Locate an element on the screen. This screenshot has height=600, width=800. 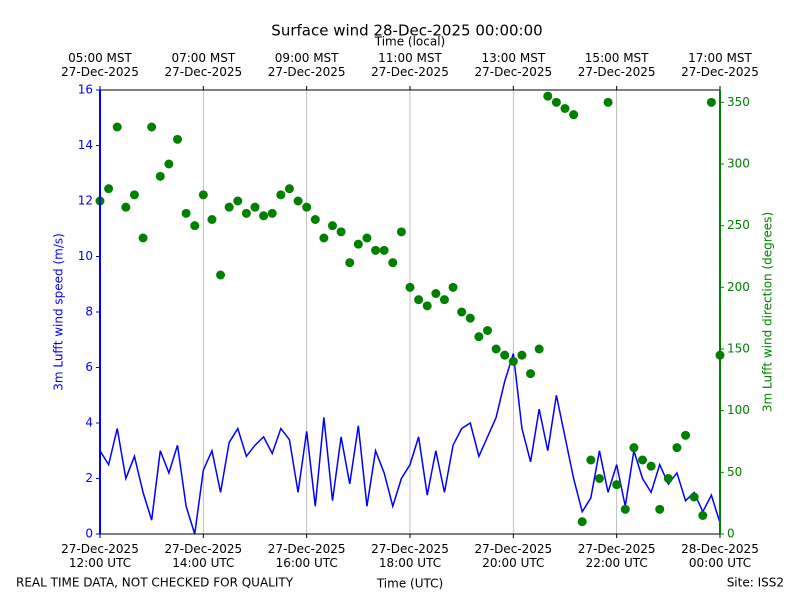
y-tick-label: 4 is located at coordinates (89, 423).